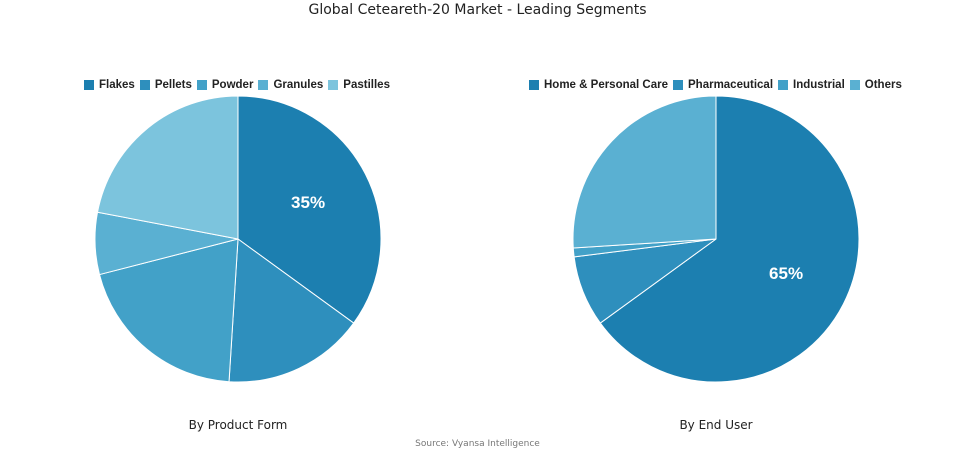 Image resolution: width=955 pixels, height=454 pixels. What do you see at coordinates (173, 85) in the screenshot?
I see `legend-label: Pellets` at bounding box center [173, 85].